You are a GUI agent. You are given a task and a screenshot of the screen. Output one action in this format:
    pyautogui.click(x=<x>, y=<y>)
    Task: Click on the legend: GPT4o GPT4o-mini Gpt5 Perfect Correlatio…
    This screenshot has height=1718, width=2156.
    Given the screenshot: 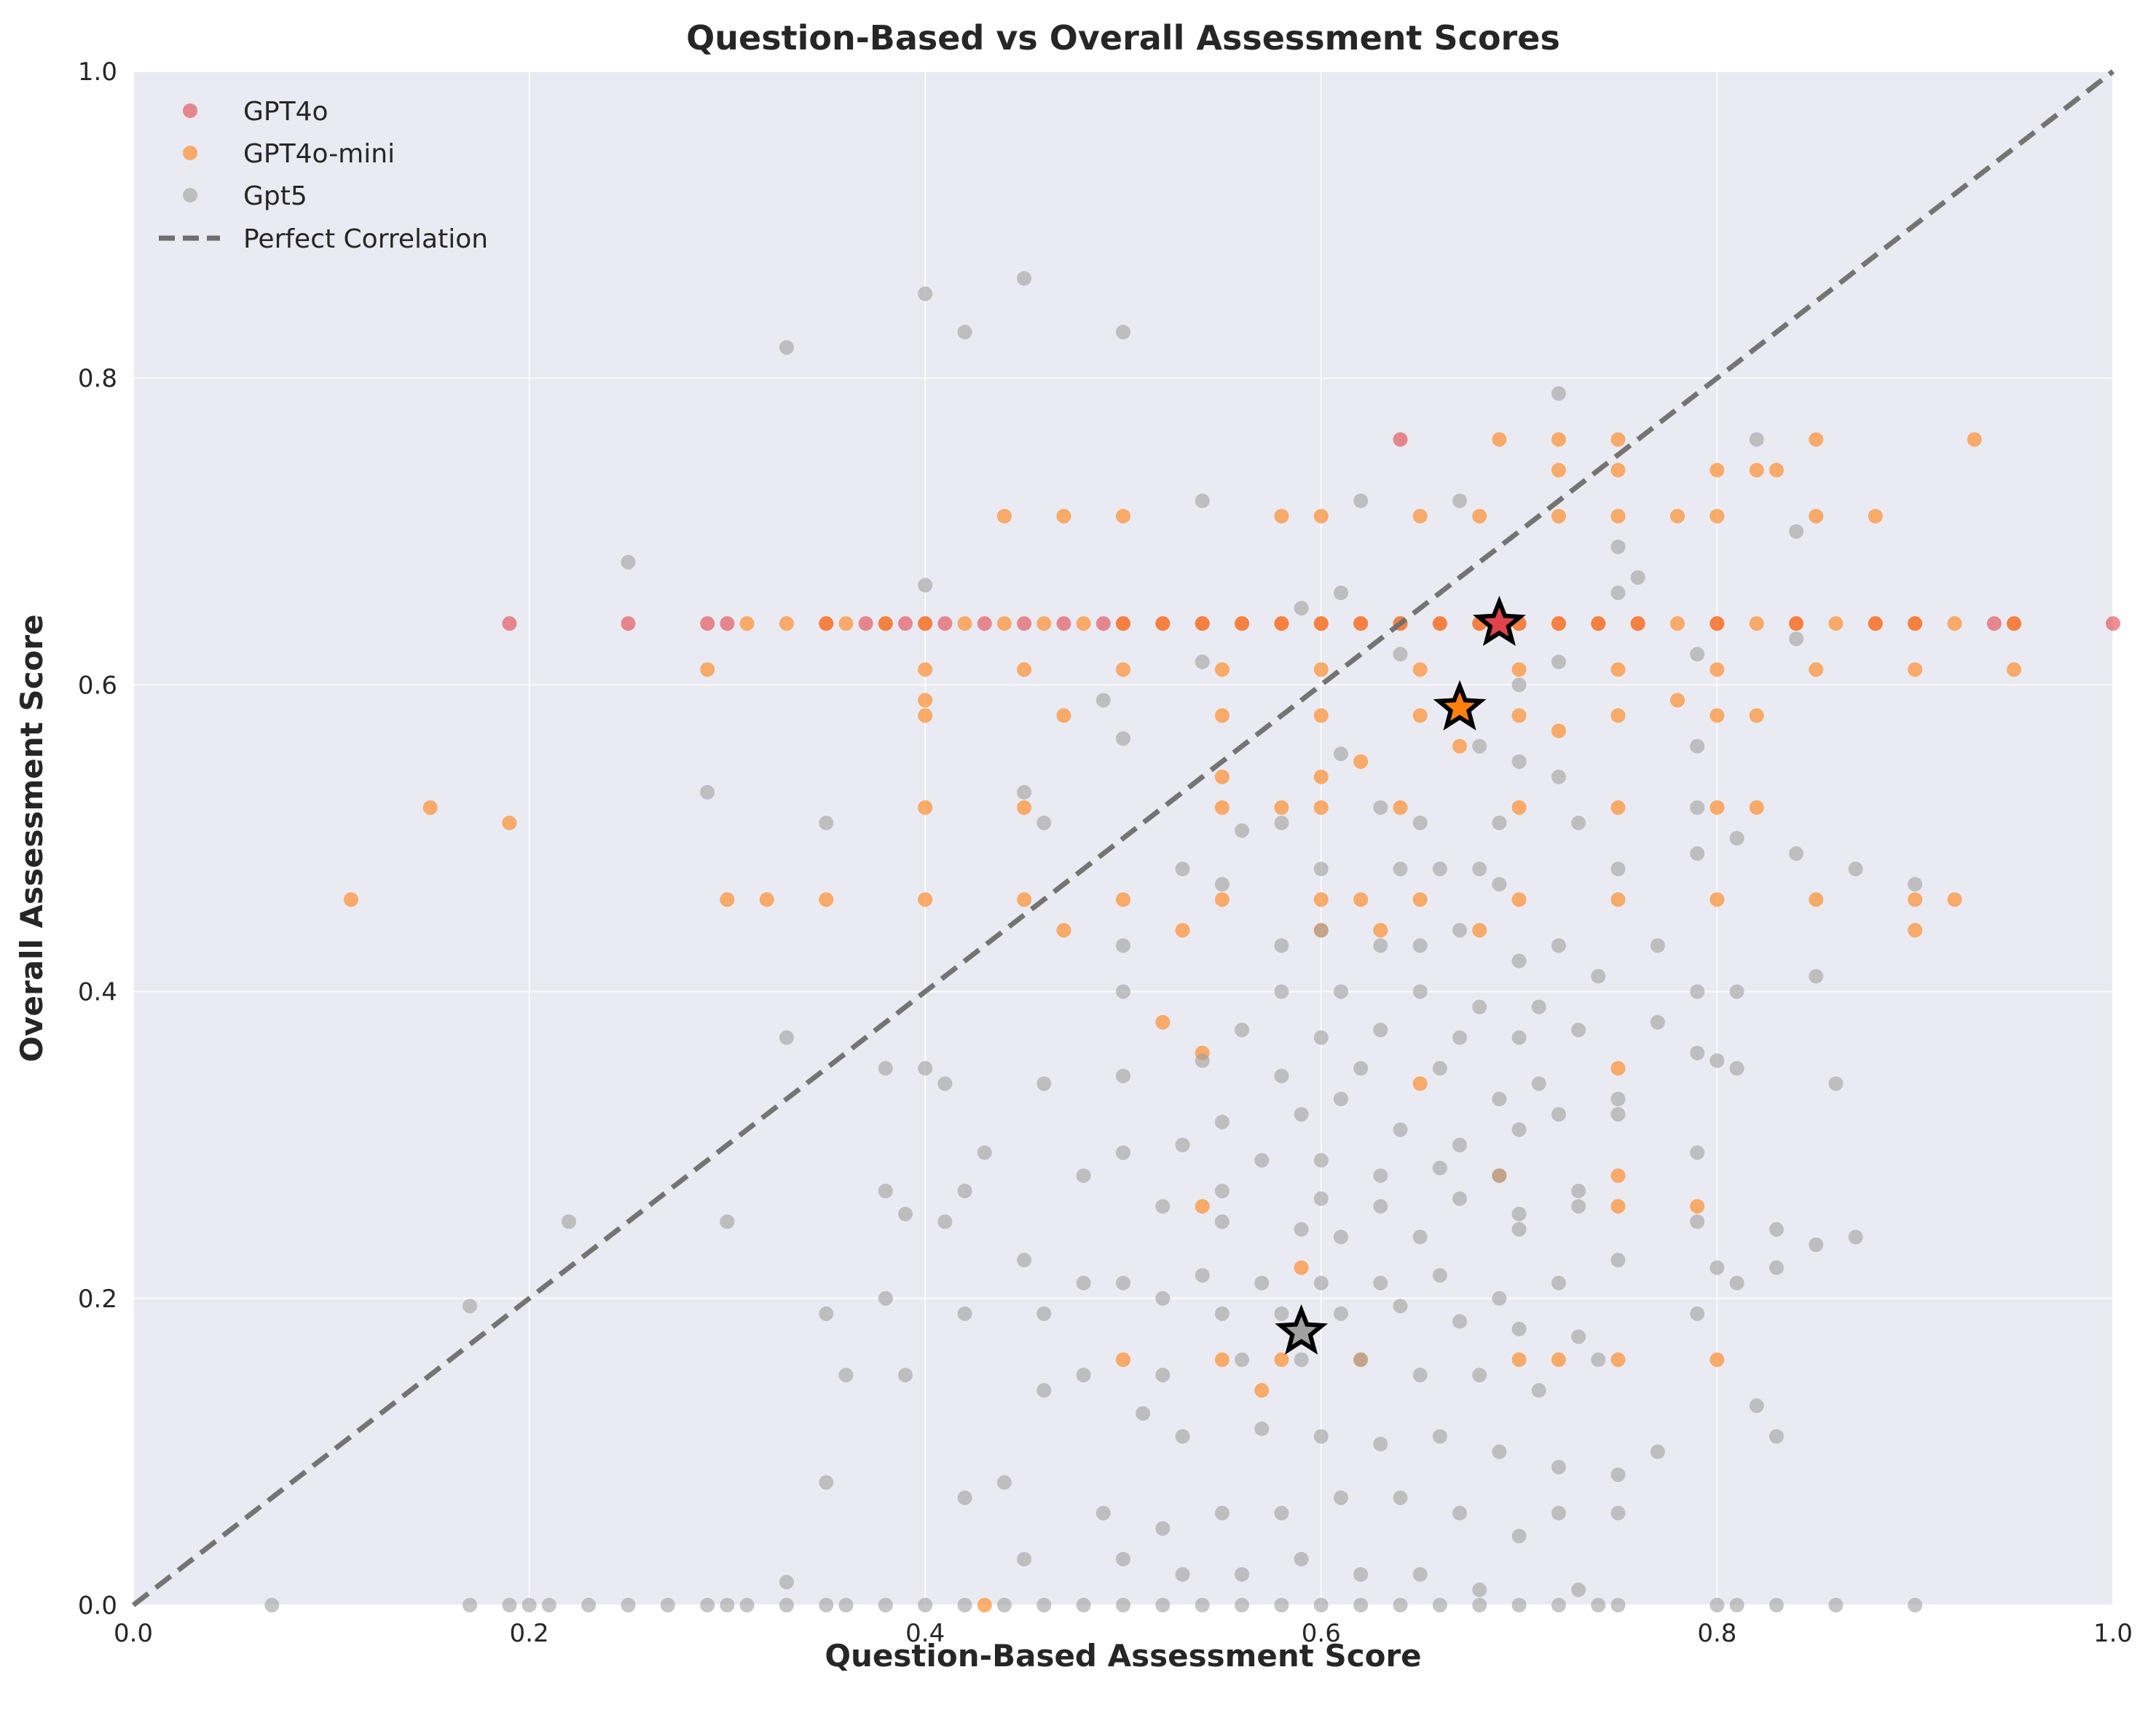 What is the action you would take?
    pyautogui.click(x=323, y=176)
    